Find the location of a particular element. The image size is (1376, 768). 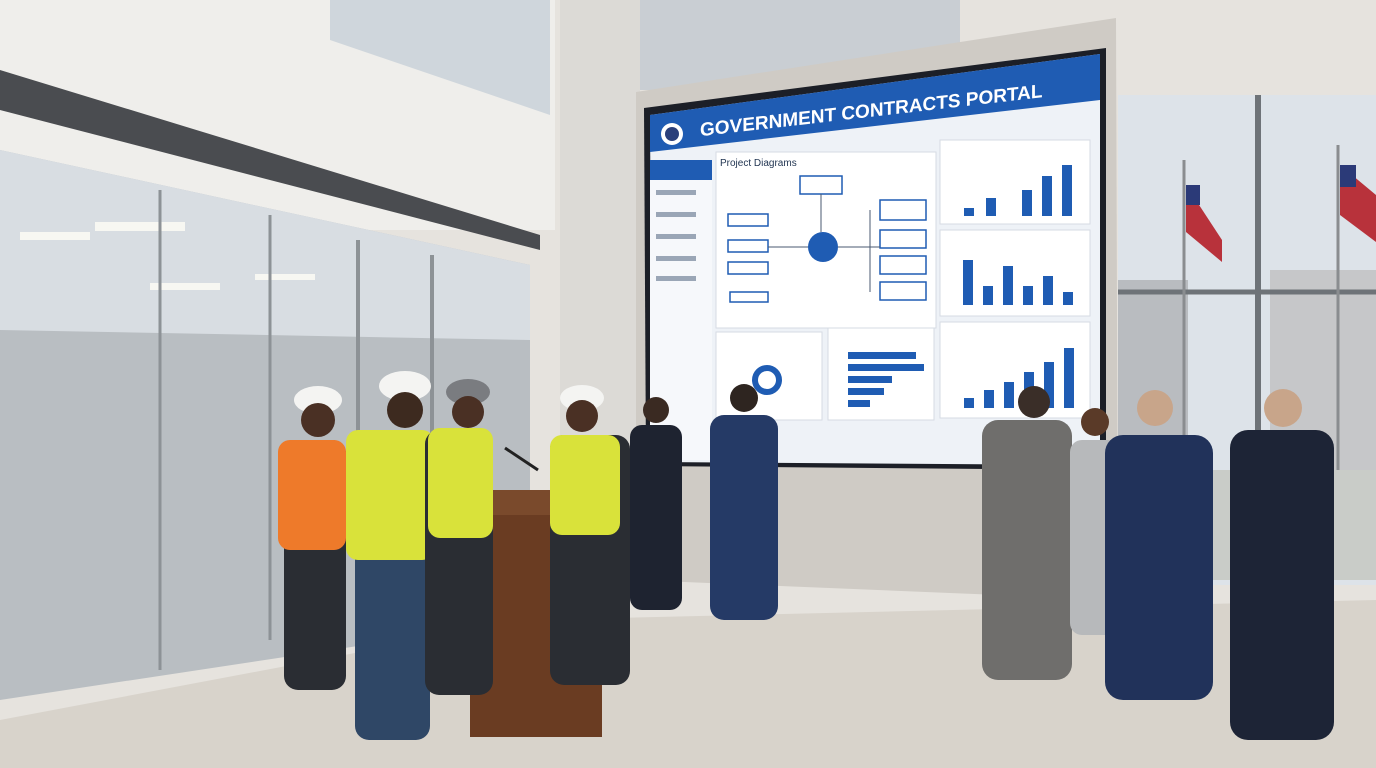

workers is located at coordinates (454, 555).